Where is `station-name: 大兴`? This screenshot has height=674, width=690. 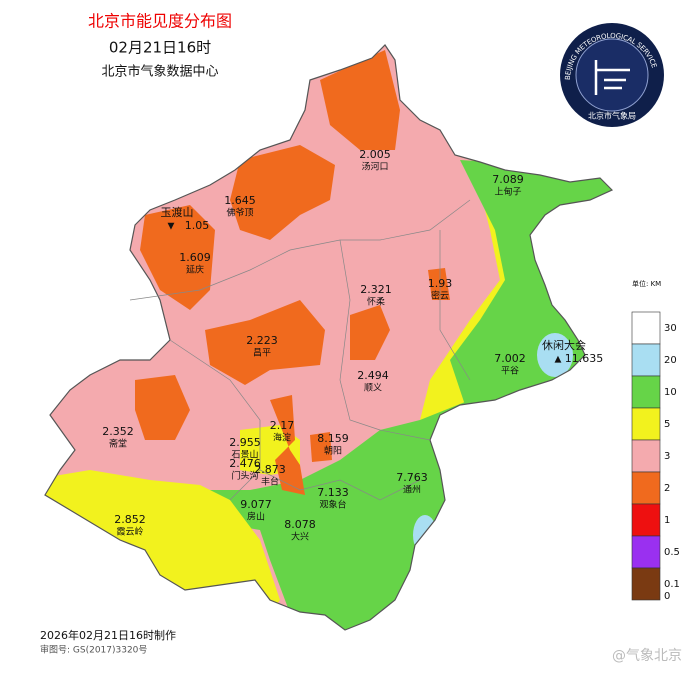 station-name: 大兴 is located at coordinates (300, 537).